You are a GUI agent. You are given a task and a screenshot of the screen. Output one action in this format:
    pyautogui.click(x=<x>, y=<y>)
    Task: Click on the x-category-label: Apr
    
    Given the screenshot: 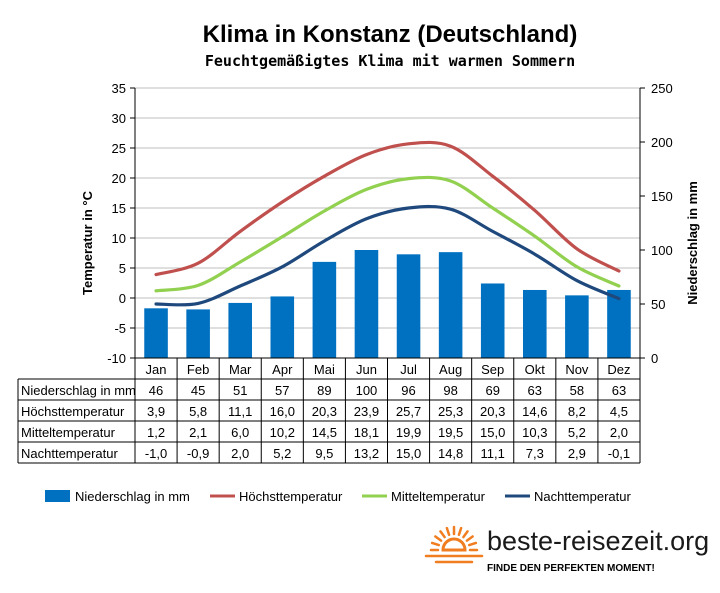 What is the action you would take?
    pyautogui.click(x=282, y=369)
    